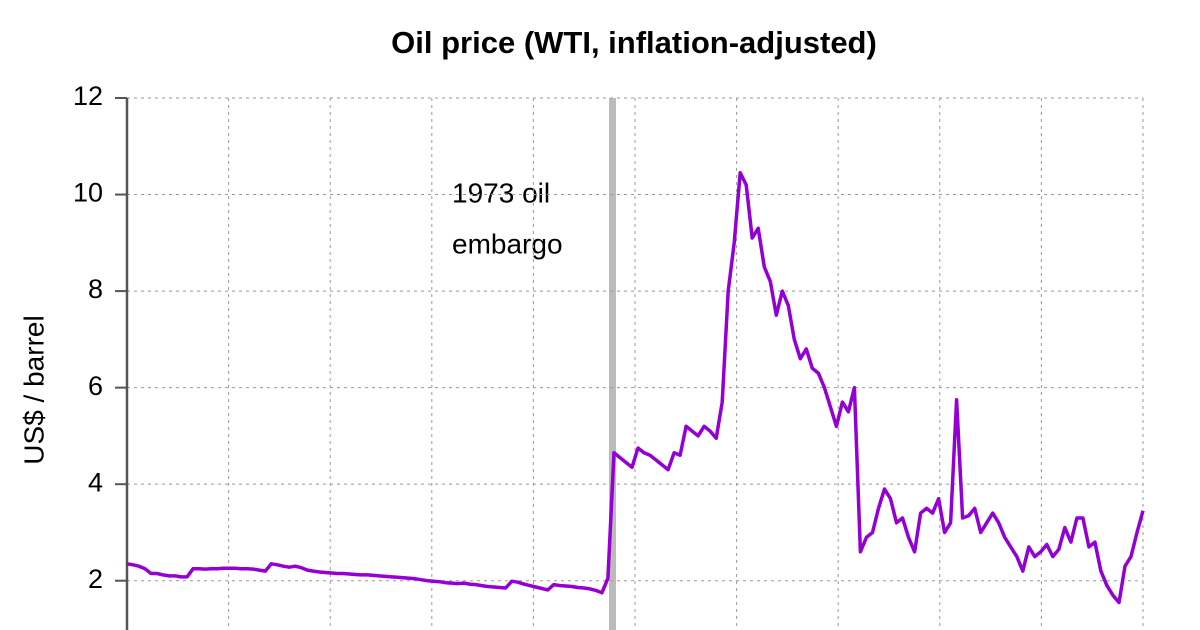  I want to click on y-tick-label: 2, so click(95, 579).